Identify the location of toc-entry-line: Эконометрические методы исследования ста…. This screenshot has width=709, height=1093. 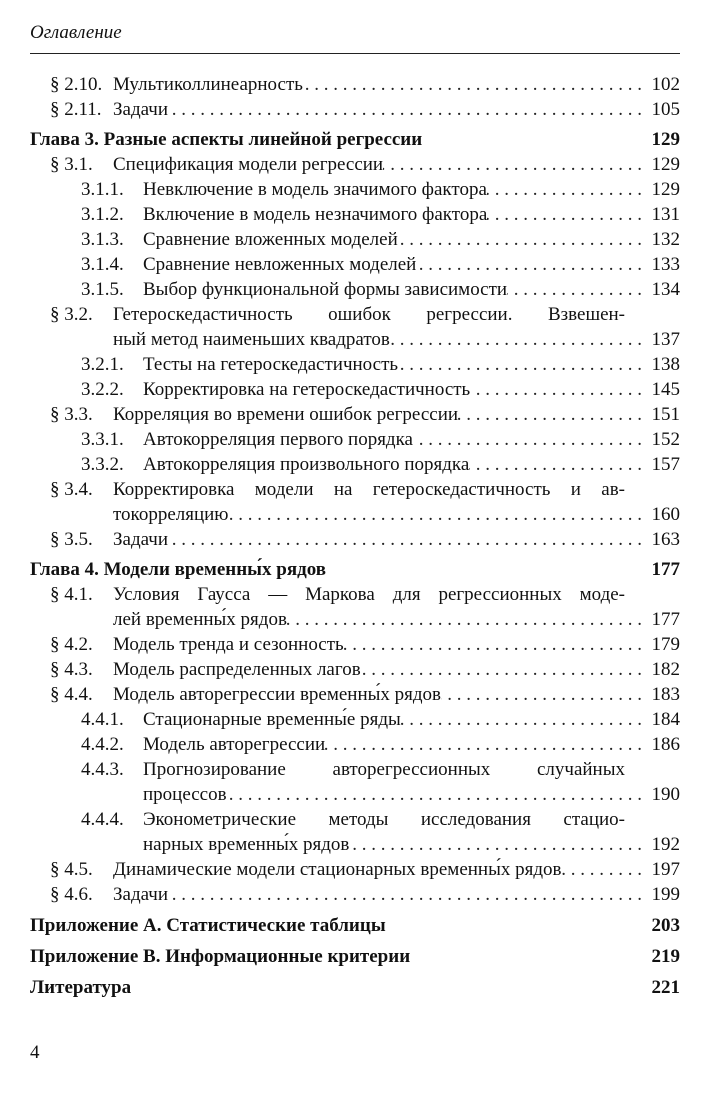
(411, 819).